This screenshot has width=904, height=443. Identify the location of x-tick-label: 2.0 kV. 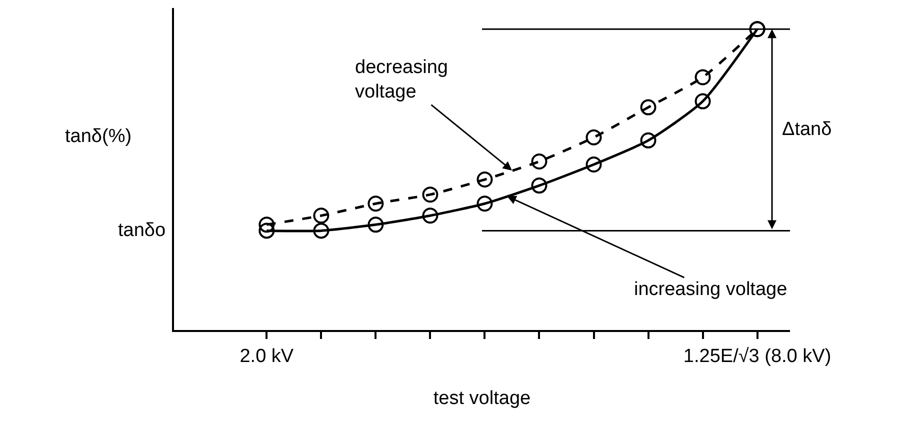
(267, 356).